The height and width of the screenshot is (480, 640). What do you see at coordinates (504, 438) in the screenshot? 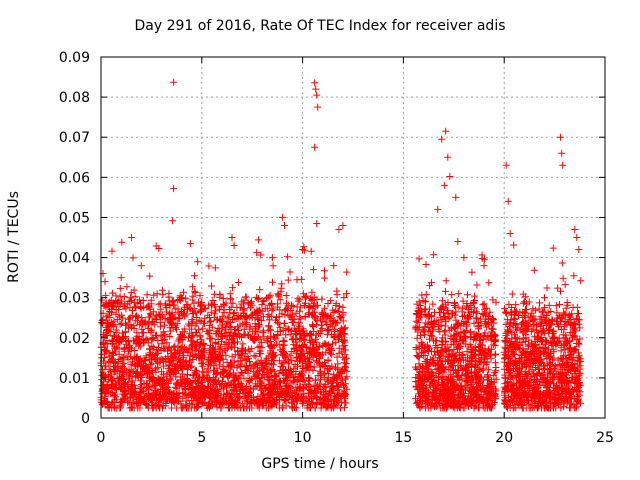
I see `x-tick-label: 20` at bounding box center [504, 438].